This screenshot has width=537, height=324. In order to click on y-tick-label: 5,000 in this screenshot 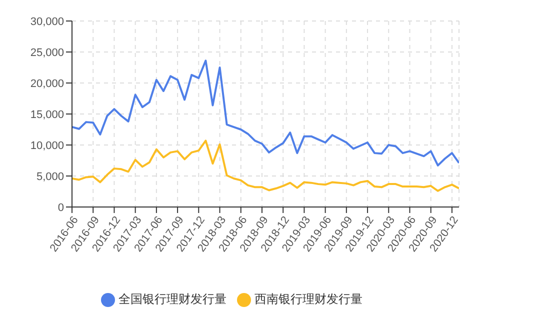, I will do `click(50, 176)`.